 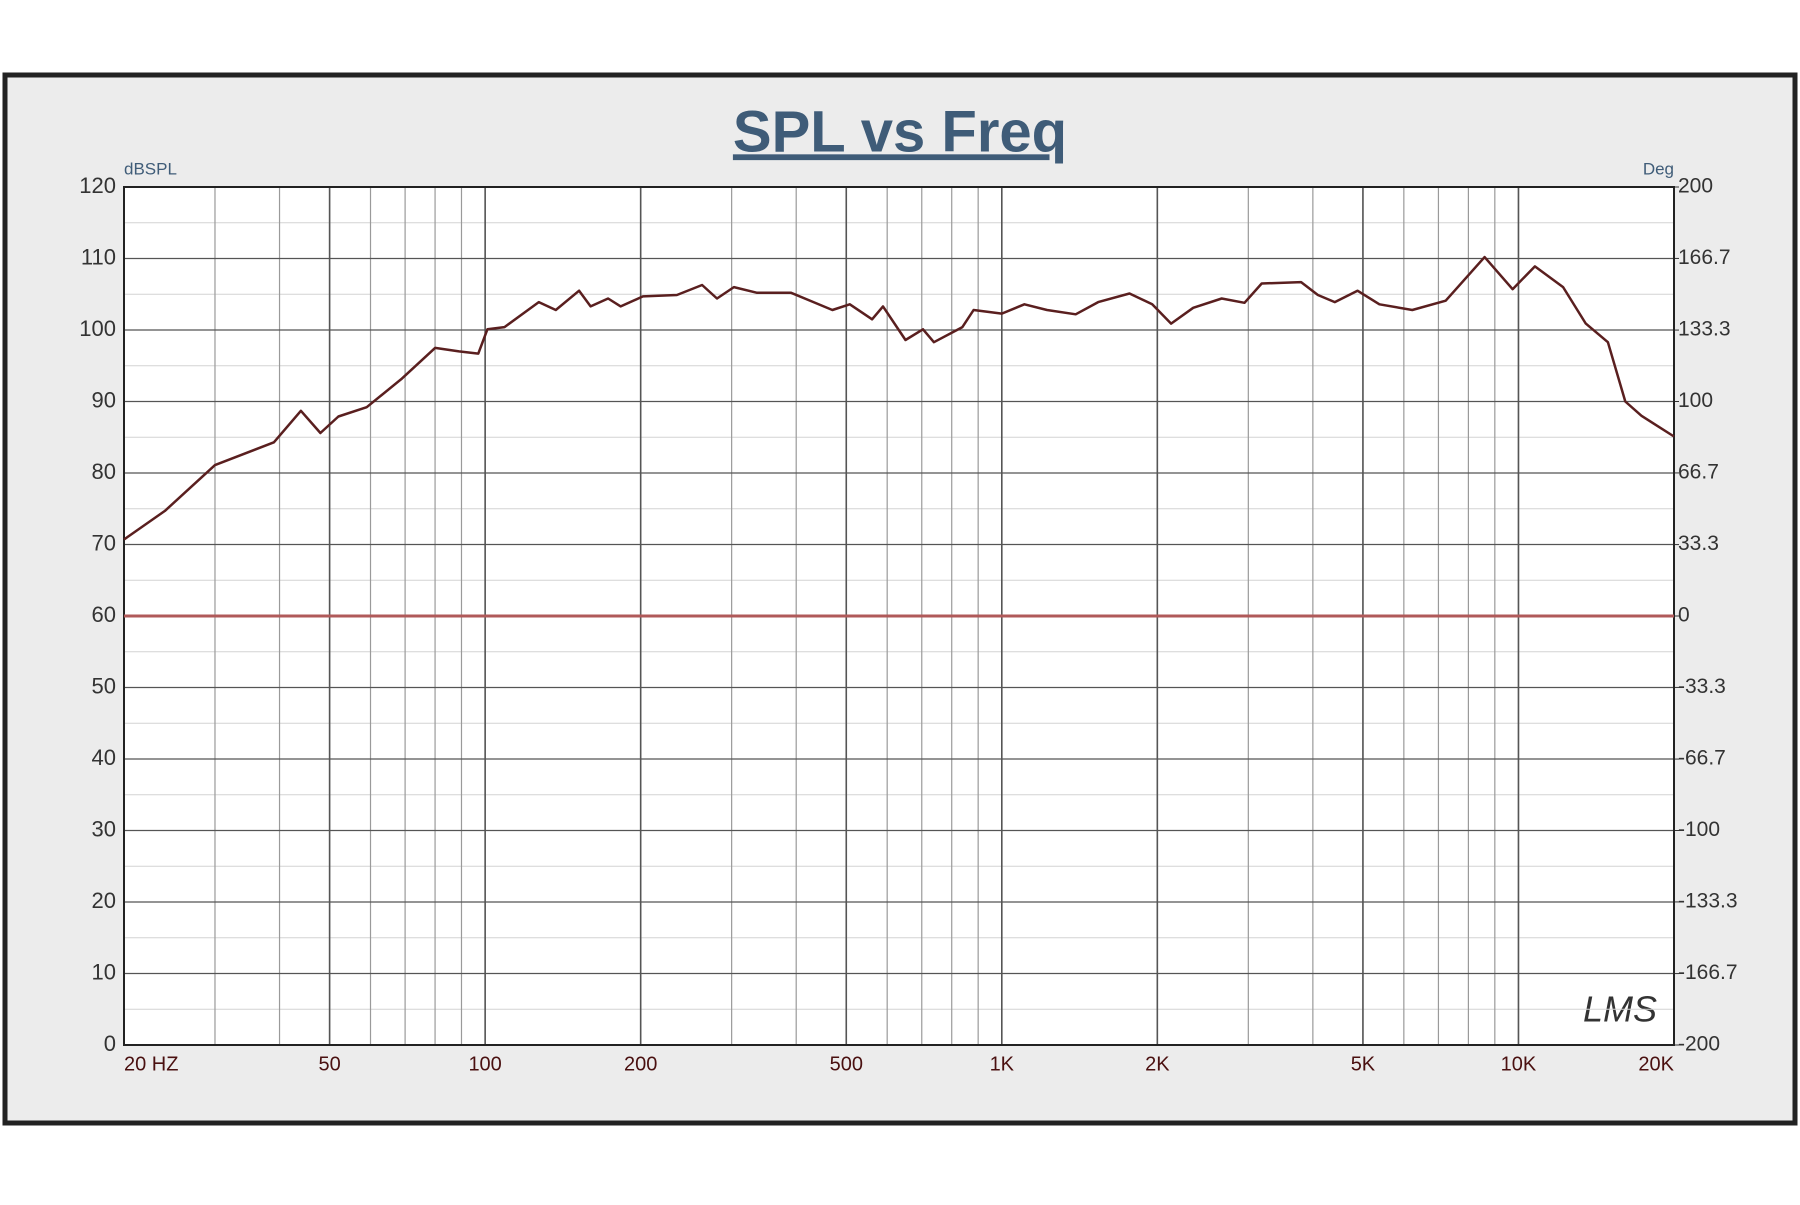 I want to click on x-tick-label: 50, so click(x=329, y=1064).